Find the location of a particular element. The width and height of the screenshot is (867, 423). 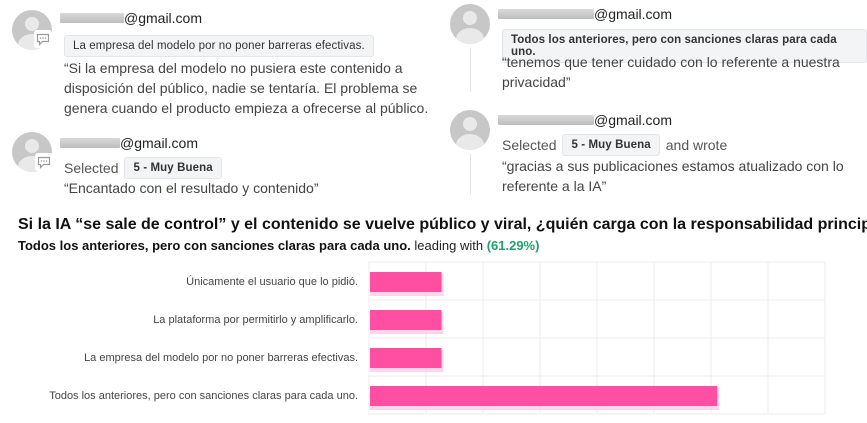

selected-row: Selected 5 - Muy Buena is located at coordinates (143, 168).